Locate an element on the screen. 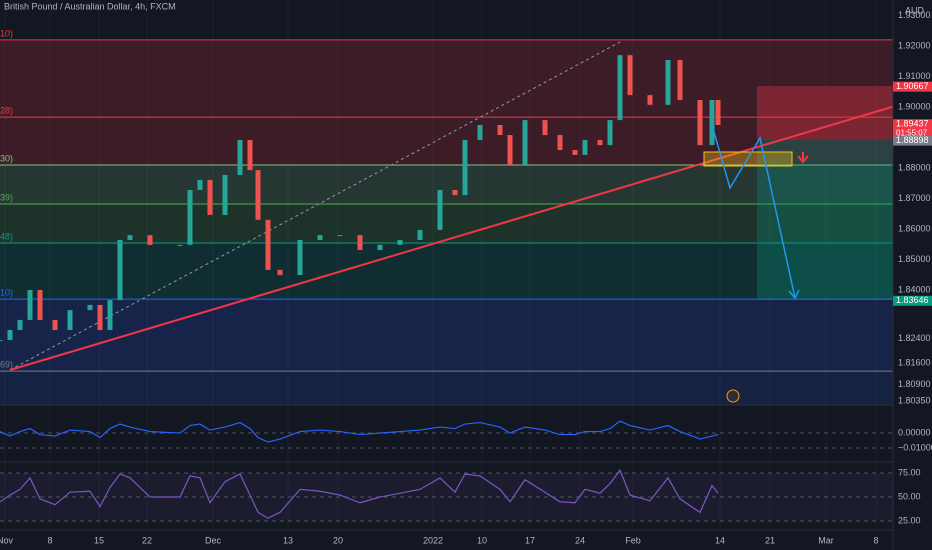 The image size is (932, 550). x-tick-label: Nov is located at coordinates (6, 540).